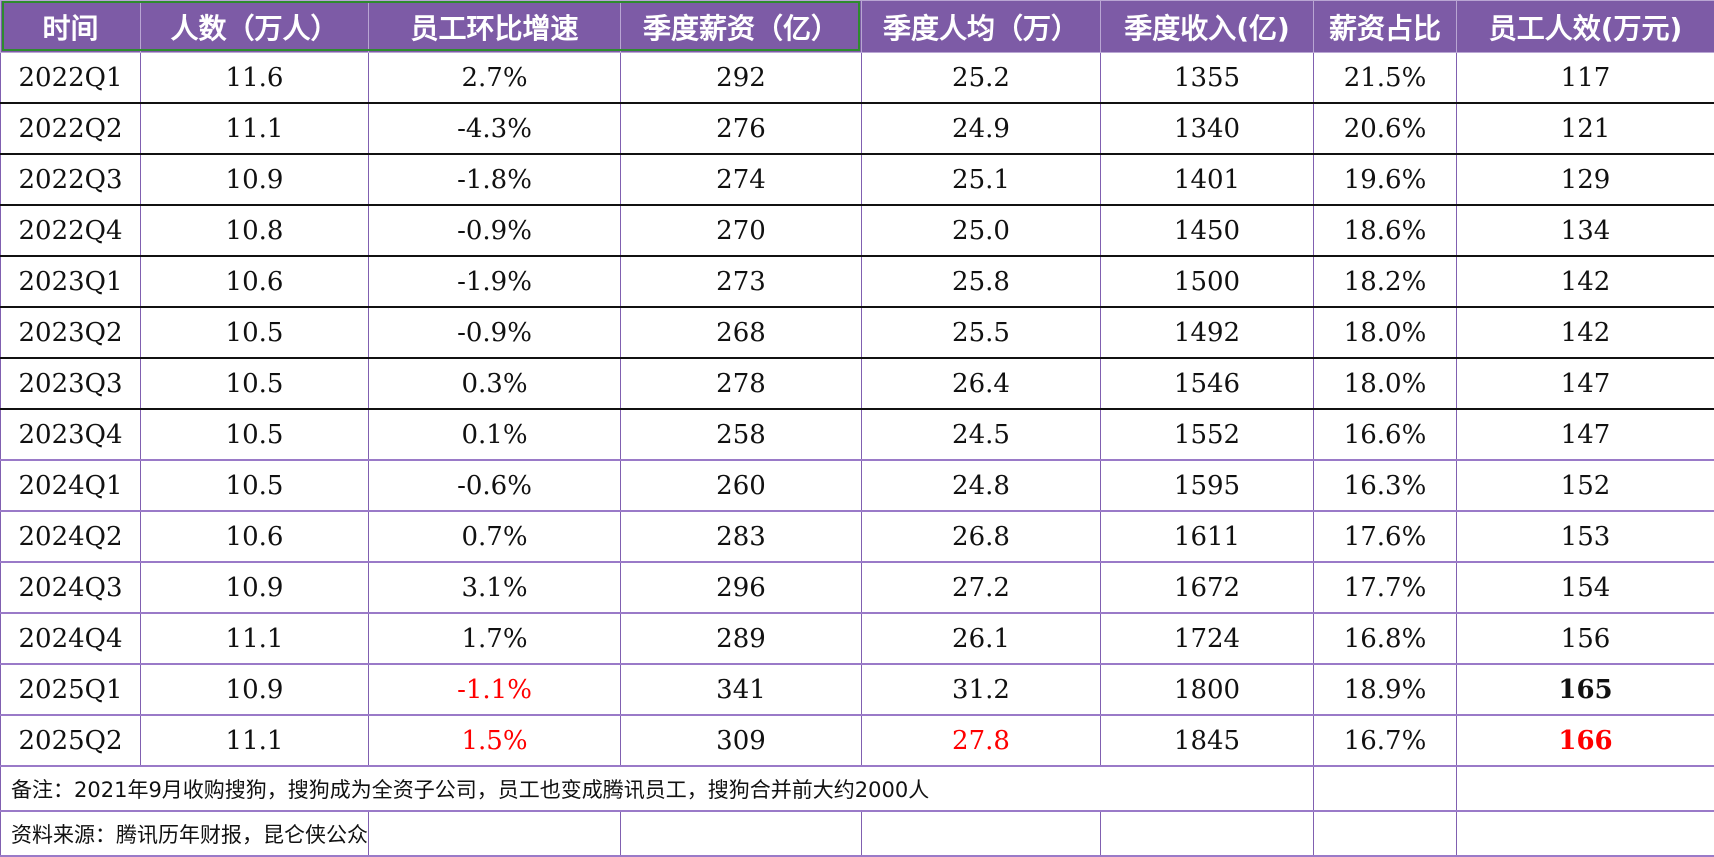 This screenshot has height=857, width=1714. I want to click on cell-quarterly-salary: 274, so click(741, 179).